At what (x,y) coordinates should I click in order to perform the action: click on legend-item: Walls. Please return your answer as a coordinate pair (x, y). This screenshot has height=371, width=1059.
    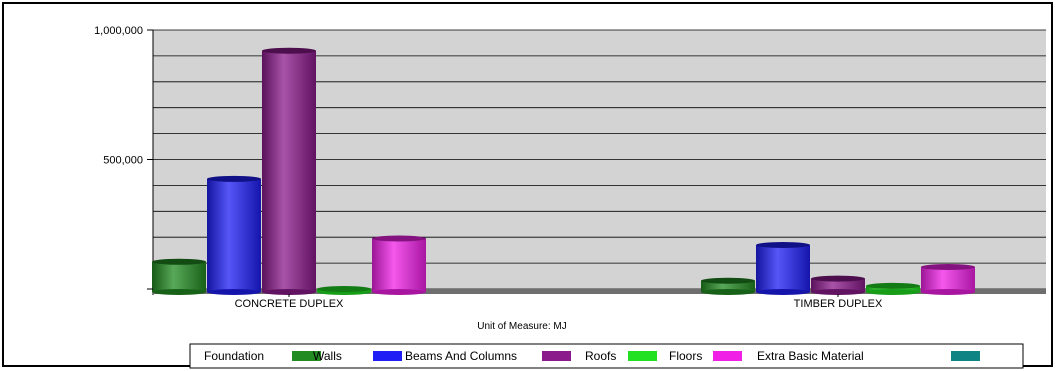
    Looking at the image, I should click on (357, 356).